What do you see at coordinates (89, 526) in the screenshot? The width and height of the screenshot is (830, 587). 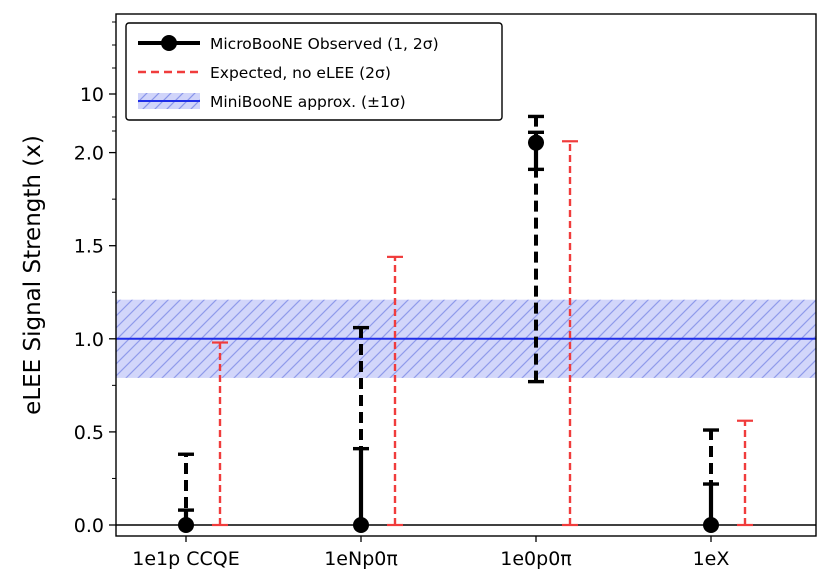 I see `ytick-label-0: 0.0` at bounding box center [89, 526].